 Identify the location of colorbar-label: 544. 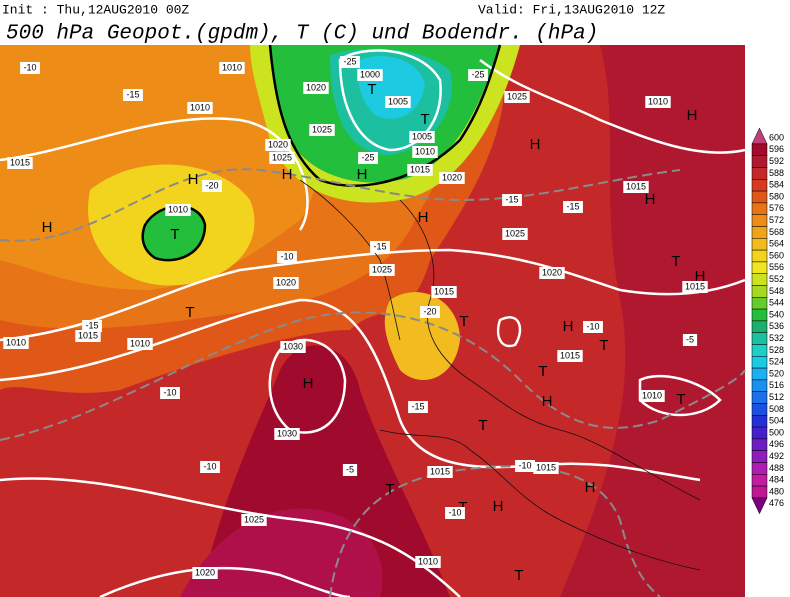
(776, 303).